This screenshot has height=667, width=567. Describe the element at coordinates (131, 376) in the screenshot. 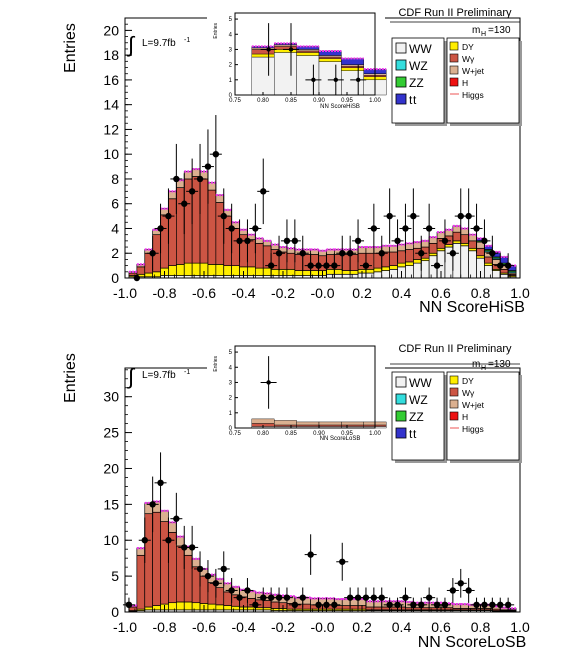

I see `integral-sign: ∫` at that location.